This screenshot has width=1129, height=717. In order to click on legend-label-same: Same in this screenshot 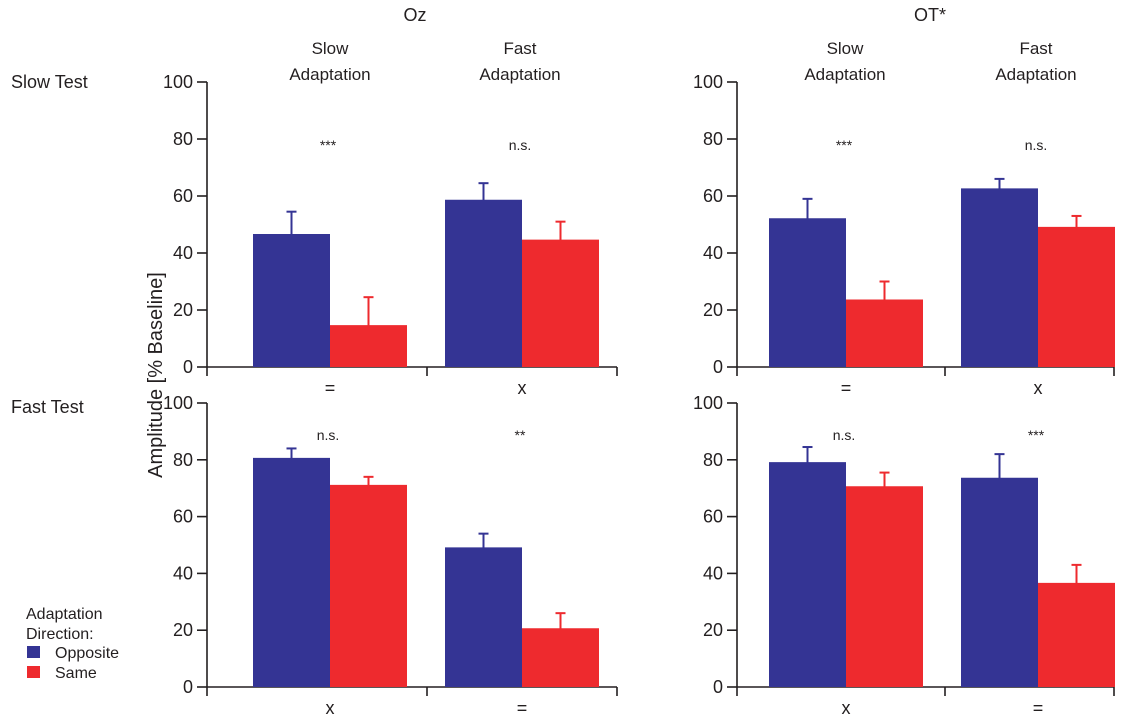, I will do `click(76, 673)`.